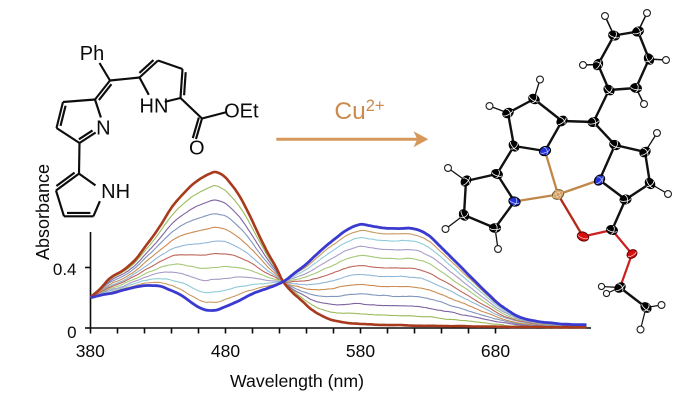  Describe the element at coordinates (43, 212) in the screenshot. I see `svg-text: Absorbance` at that location.